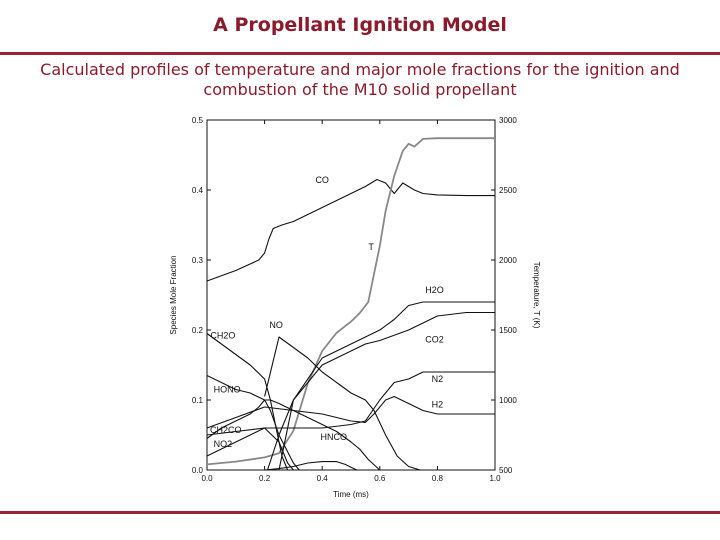 This screenshot has height=540, width=720. I want to click on title-divider, so click(360, 53).